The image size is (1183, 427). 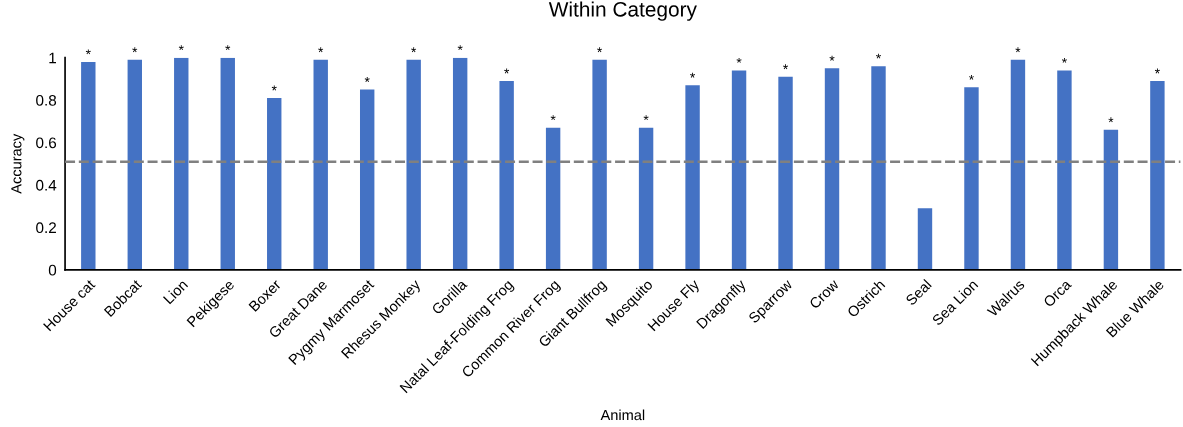 I want to click on y-tick-label: 1, so click(x=52, y=58).